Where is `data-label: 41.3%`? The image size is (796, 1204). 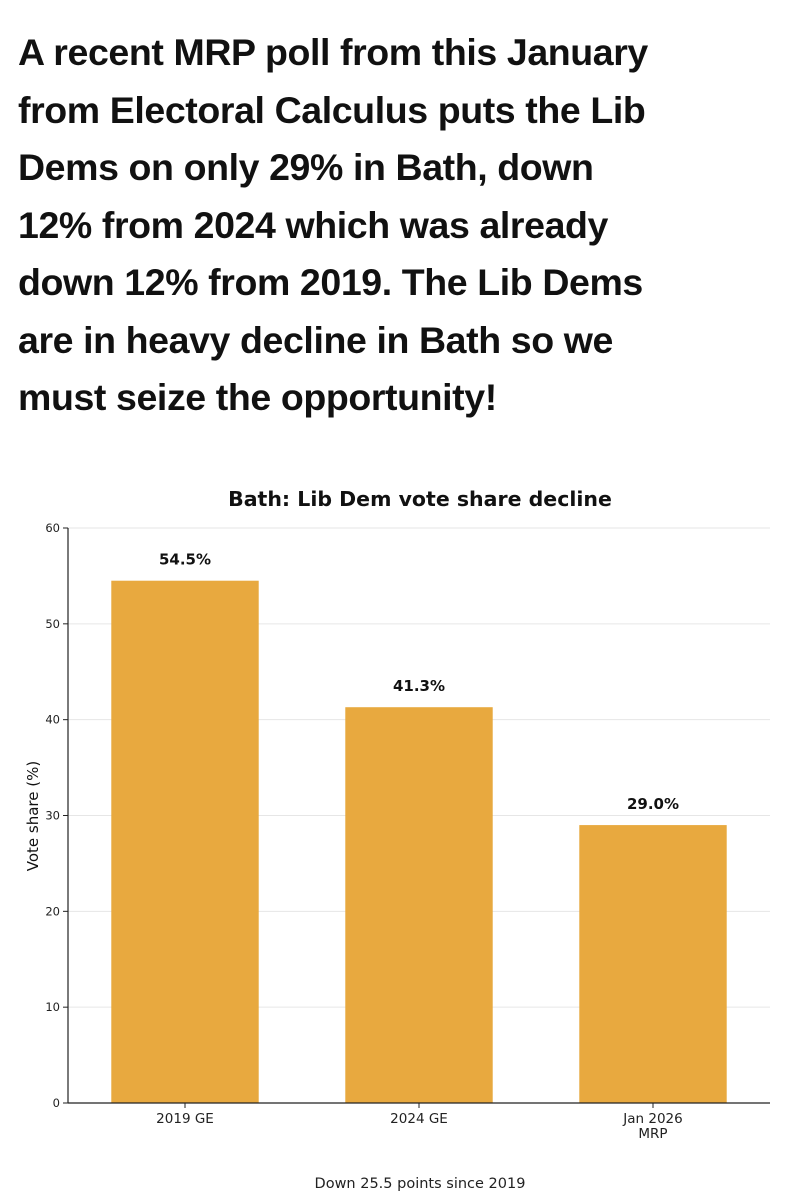 data-label: 41.3% is located at coordinates (419, 686).